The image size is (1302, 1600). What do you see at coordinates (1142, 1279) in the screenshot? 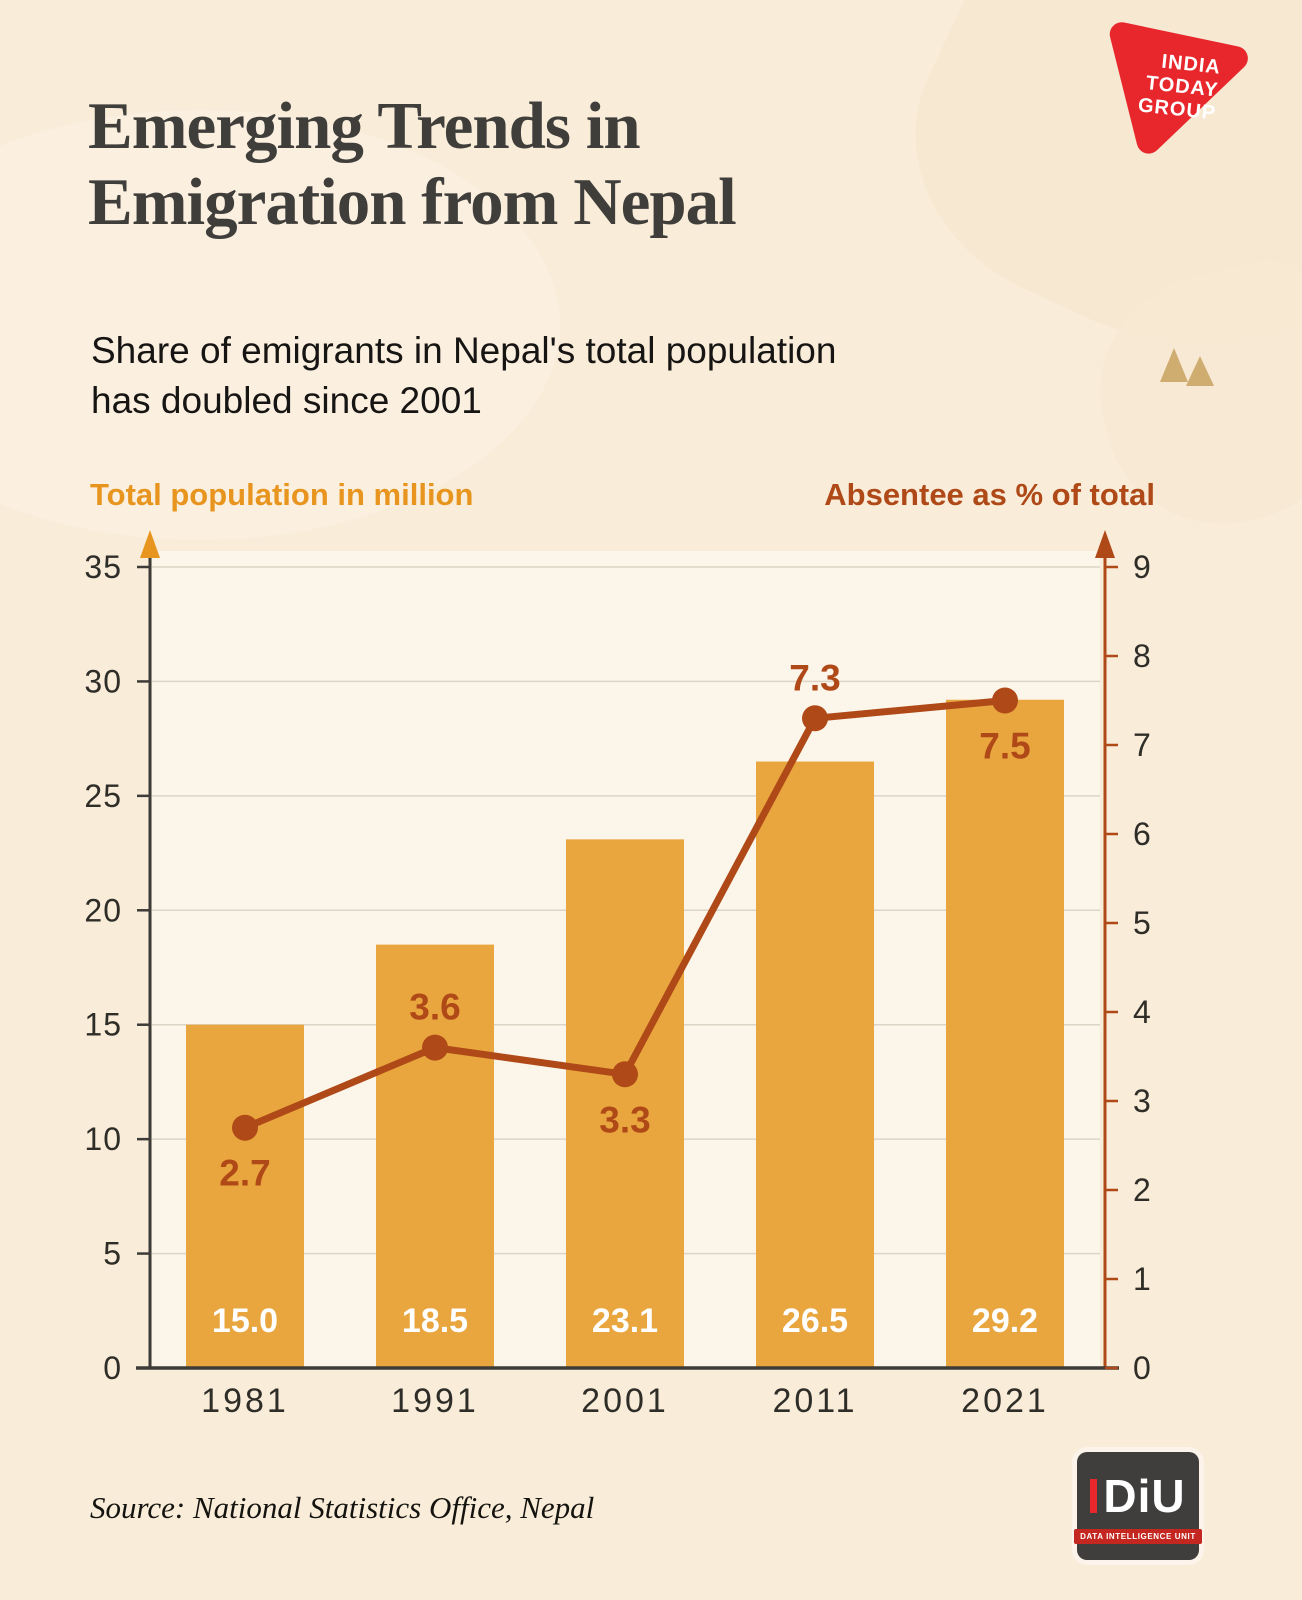
I see `right-tick-label: 1` at bounding box center [1142, 1279].